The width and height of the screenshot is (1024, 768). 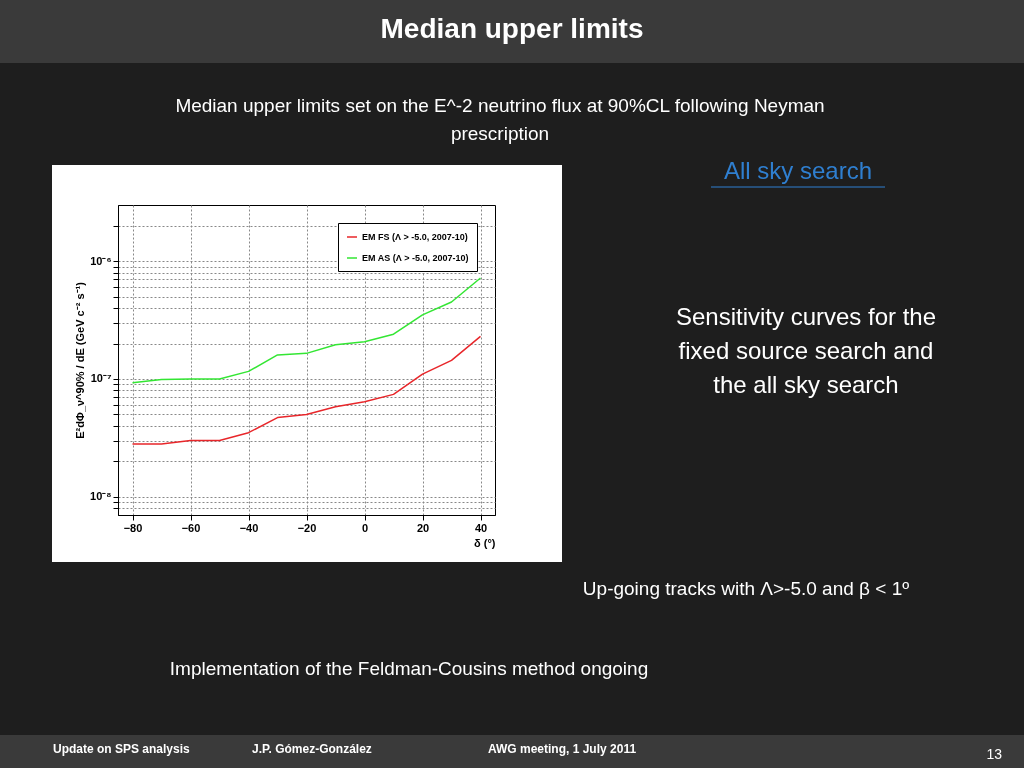 I want to click on text: 13, so click(x=994, y=754).